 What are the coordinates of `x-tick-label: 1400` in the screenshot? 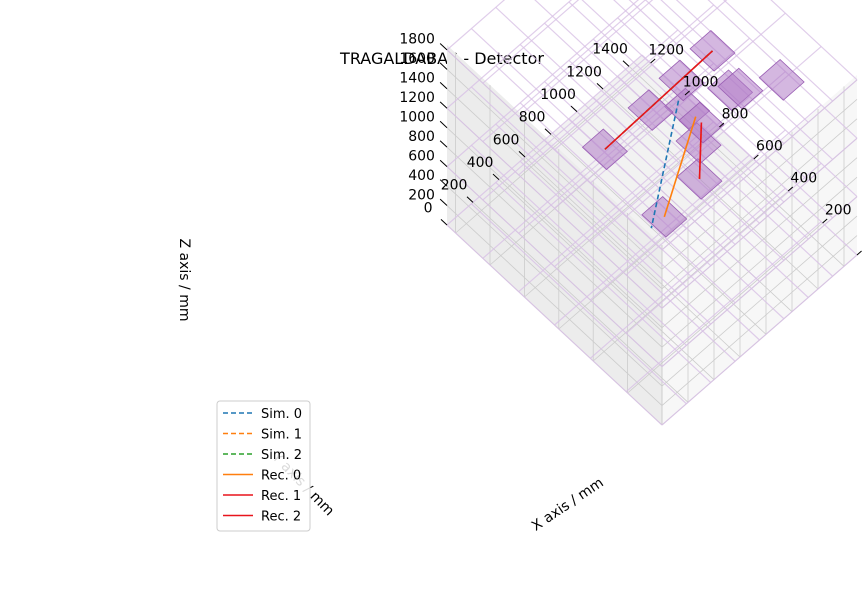 It's located at (610, 50).